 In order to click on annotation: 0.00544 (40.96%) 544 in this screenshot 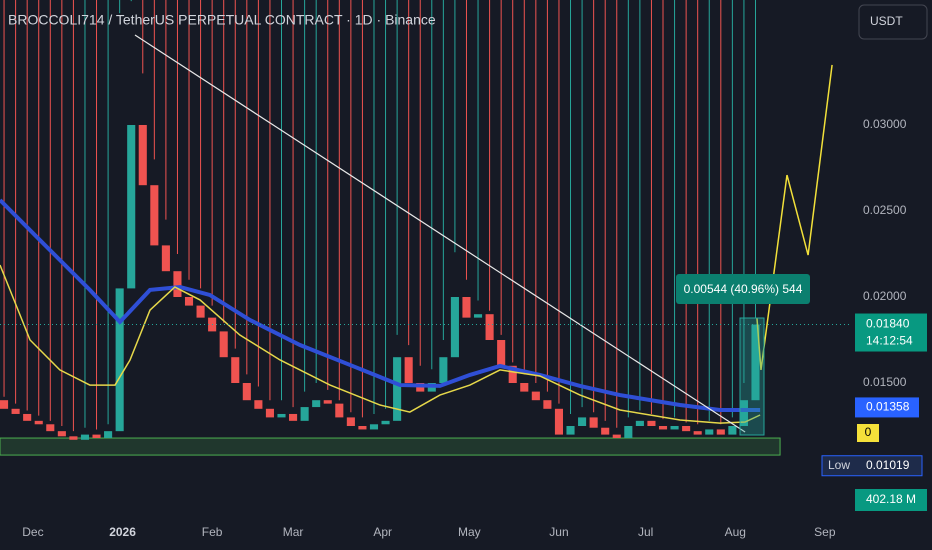, I will do `click(743, 289)`.